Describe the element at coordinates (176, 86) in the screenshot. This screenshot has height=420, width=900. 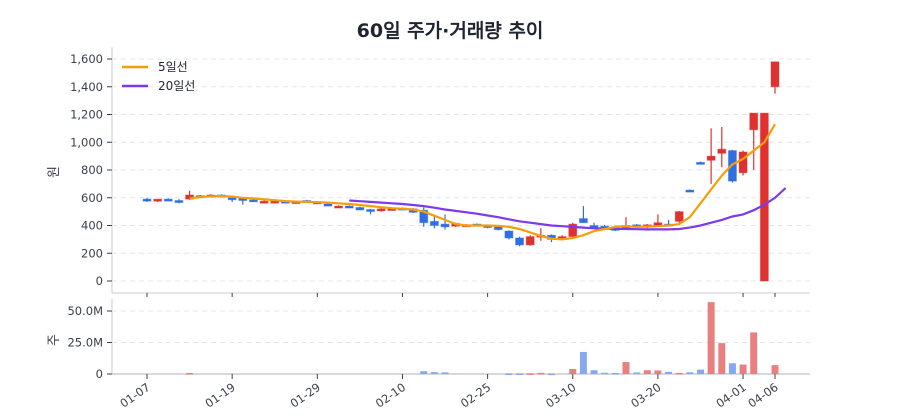
I see `legend-ma20-label: 20일선` at that location.